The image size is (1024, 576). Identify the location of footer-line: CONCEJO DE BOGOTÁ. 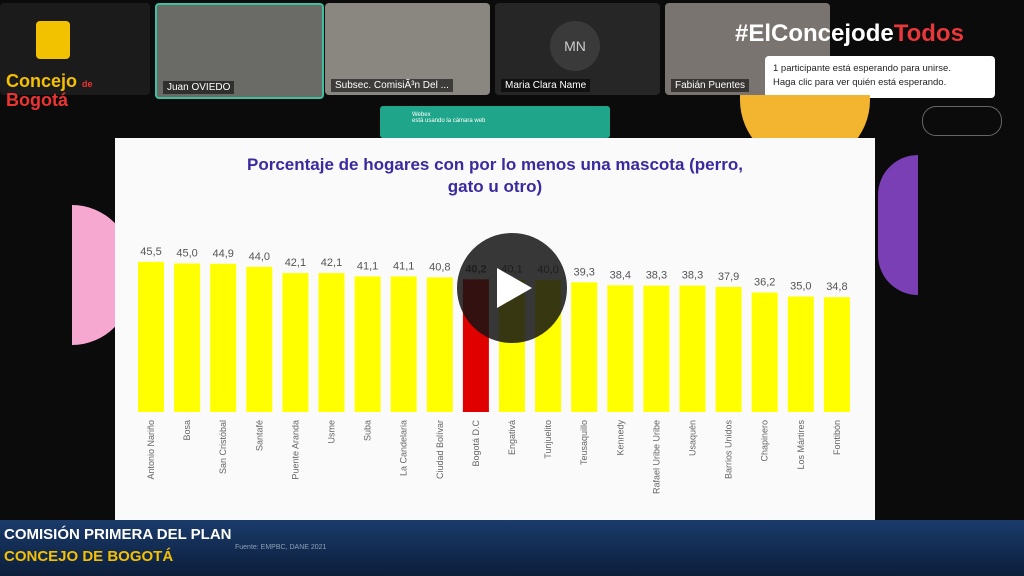
(89, 556).